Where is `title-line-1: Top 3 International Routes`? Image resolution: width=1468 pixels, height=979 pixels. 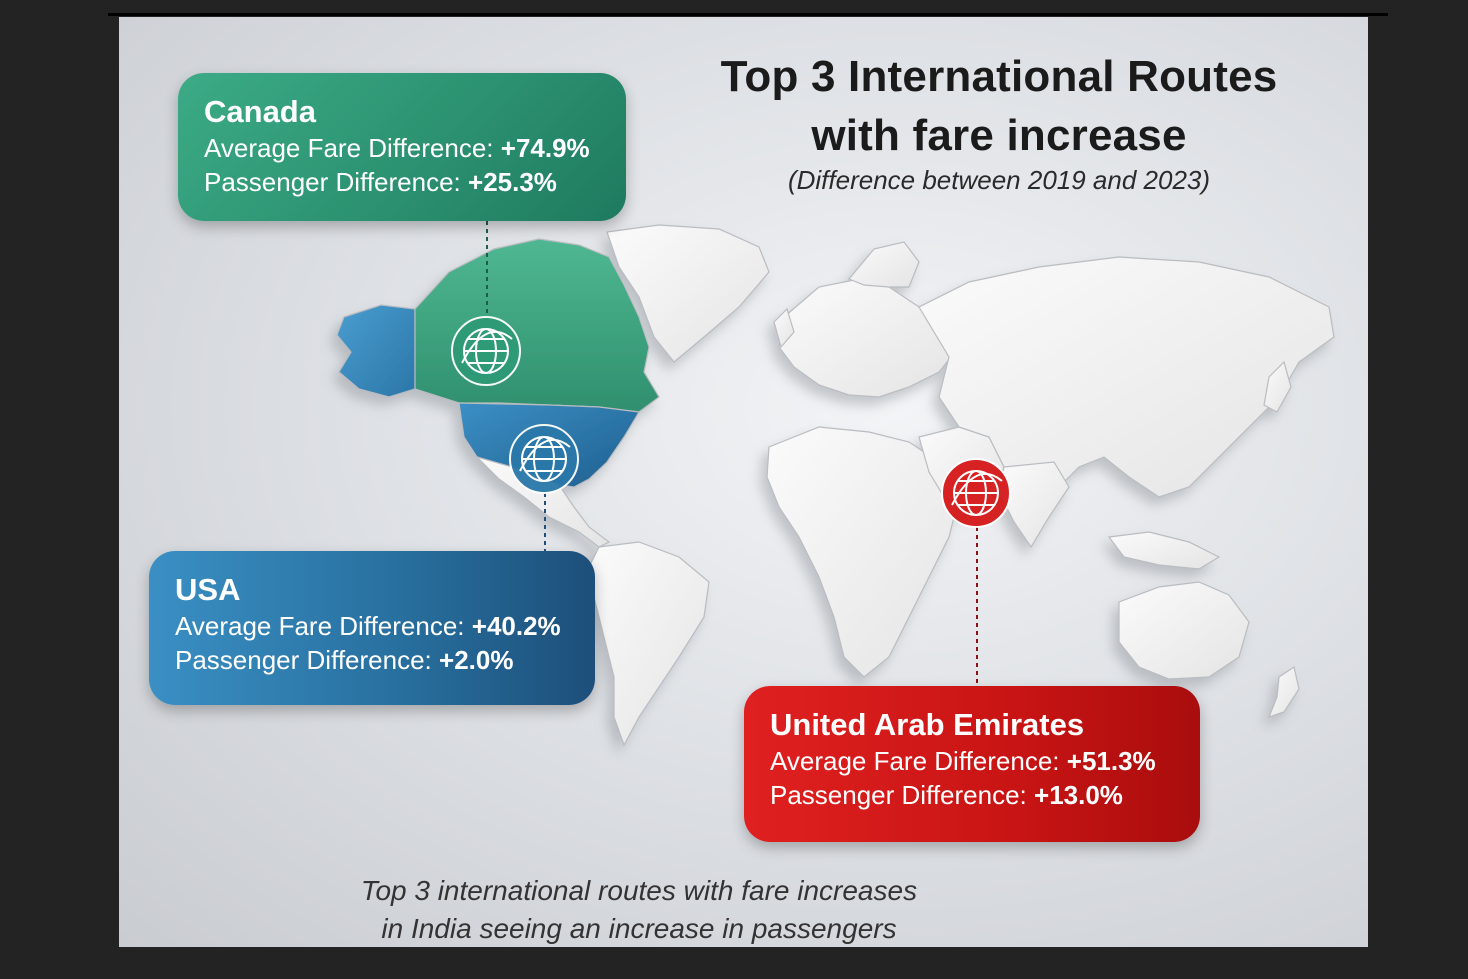 title-line-1: Top 3 International Routes is located at coordinates (999, 76).